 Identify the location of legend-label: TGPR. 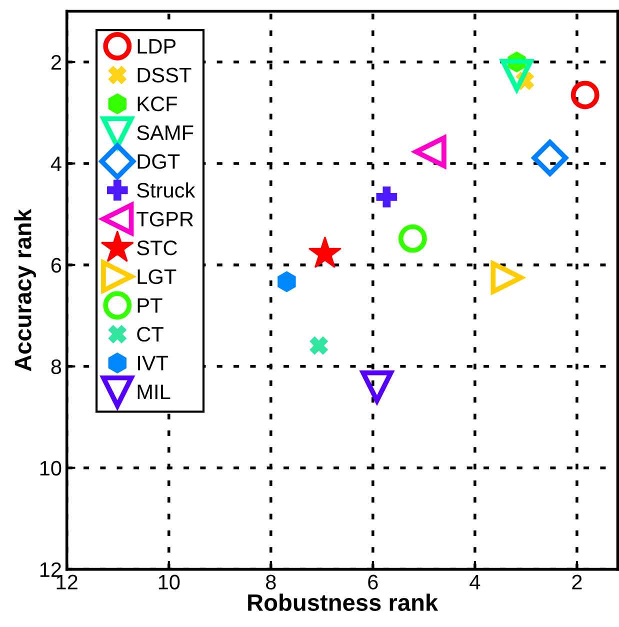
(165, 219).